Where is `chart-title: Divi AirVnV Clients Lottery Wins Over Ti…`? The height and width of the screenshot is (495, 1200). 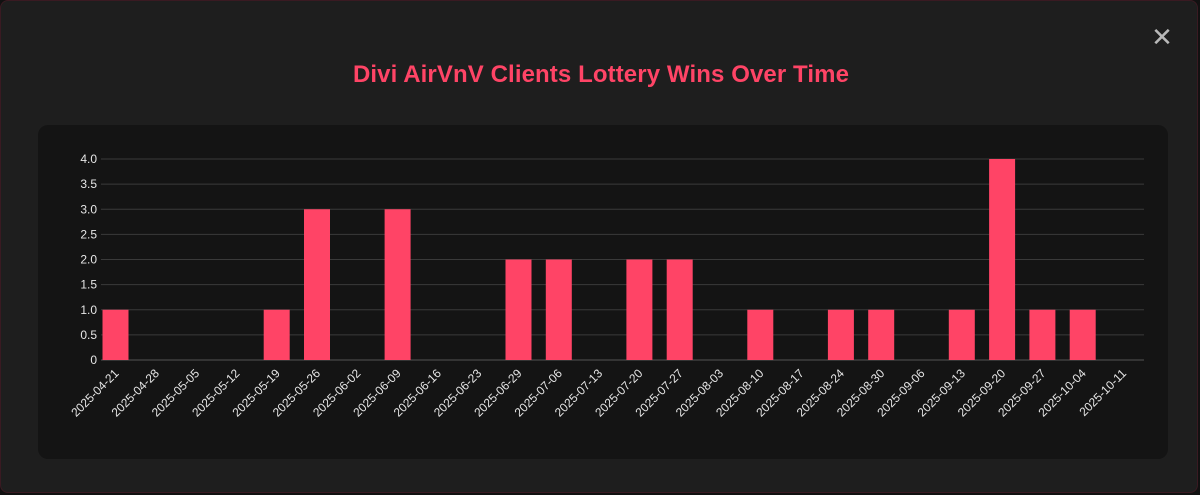
chart-title: Divi AirVnV Clients Lottery Wins Over Ti… is located at coordinates (601, 74).